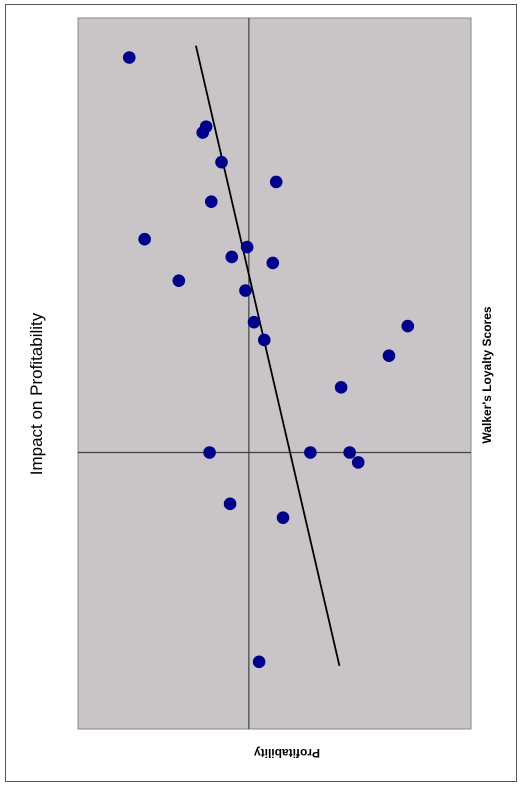  Describe the element at coordinates (487, 375) in the screenshot. I see `y-axis-label: Walker's Loyalty Scores` at that location.